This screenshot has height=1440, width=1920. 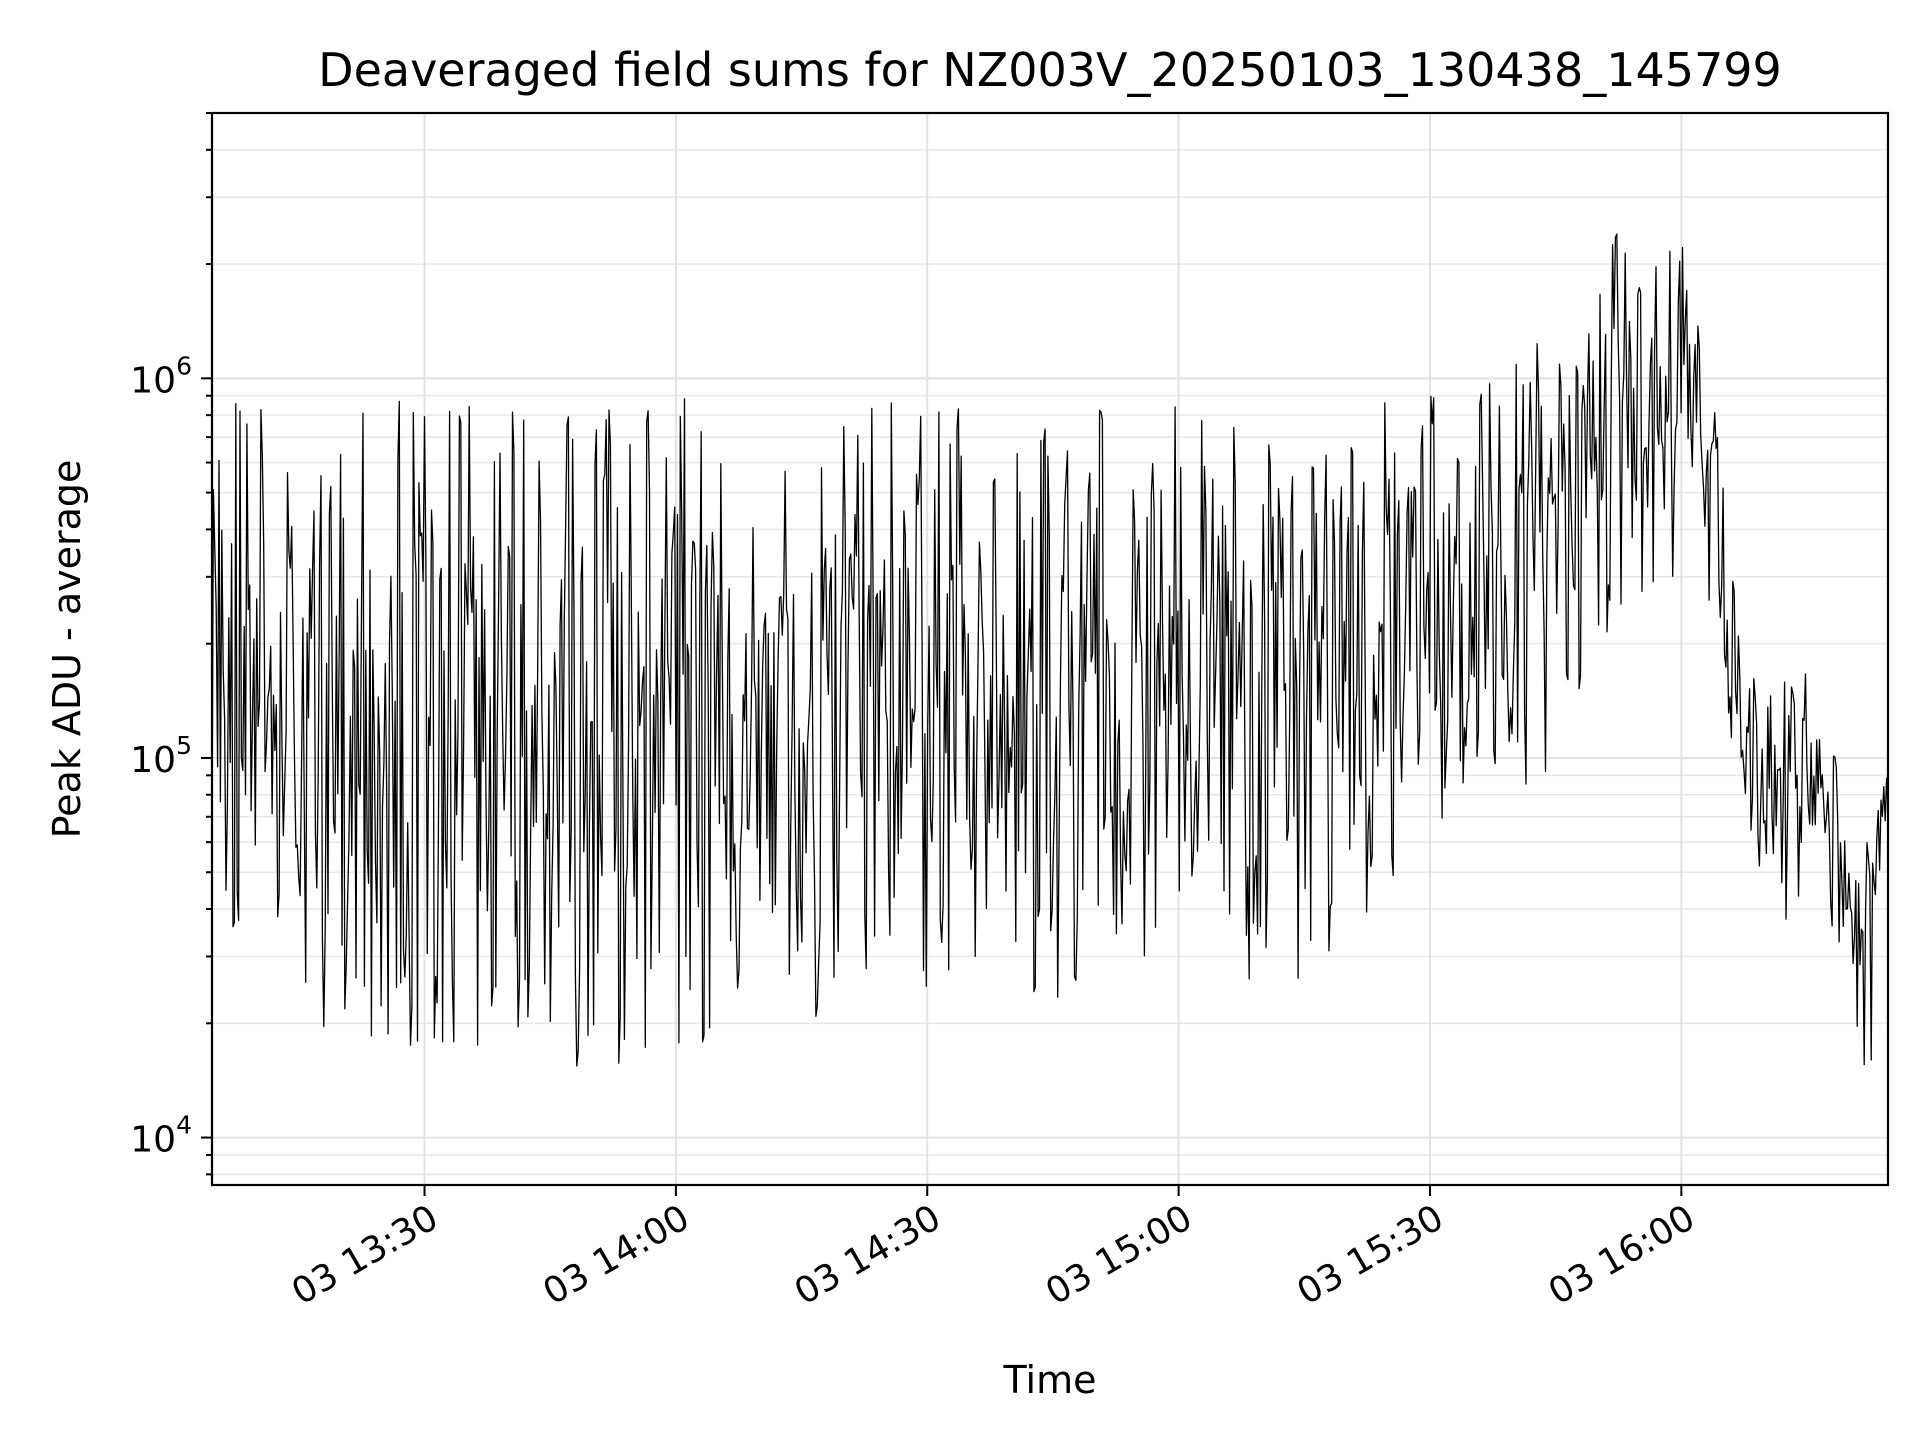 I want to click on x-axis-label: Time, so click(x=1050, y=1380).